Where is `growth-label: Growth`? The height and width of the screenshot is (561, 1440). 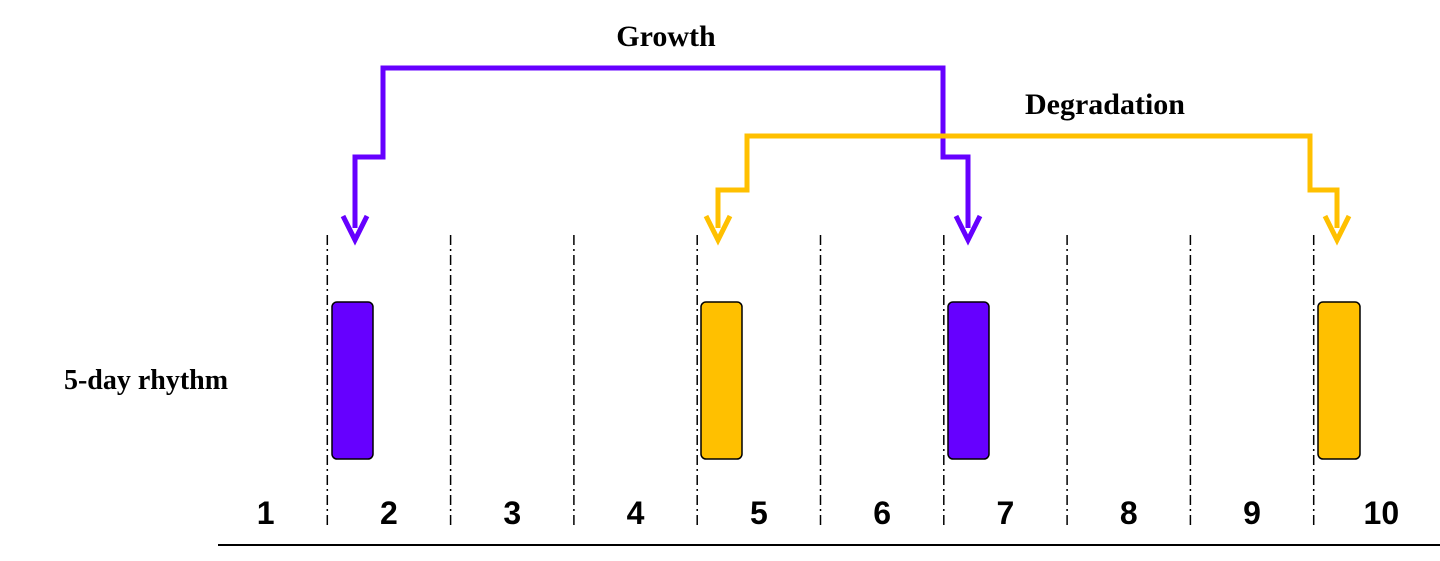
growth-label: Growth is located at coordinates (666, 36).